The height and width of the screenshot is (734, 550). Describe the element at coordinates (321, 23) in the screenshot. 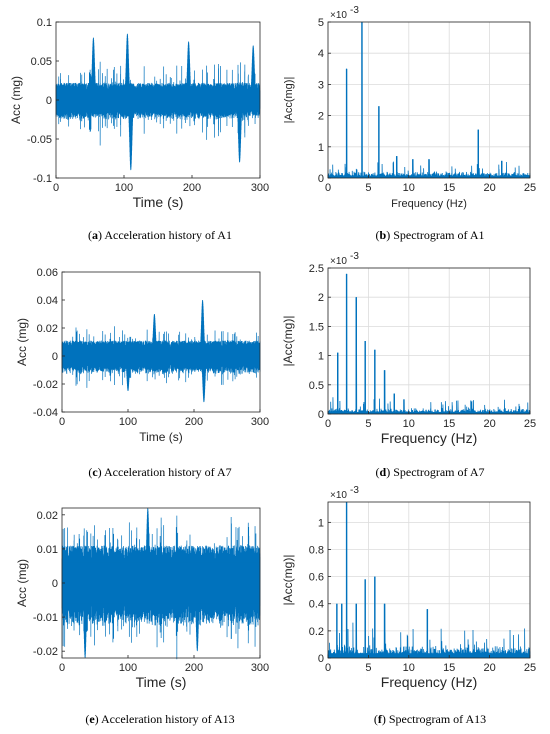

I see `y-tick-label: 5` at that location.